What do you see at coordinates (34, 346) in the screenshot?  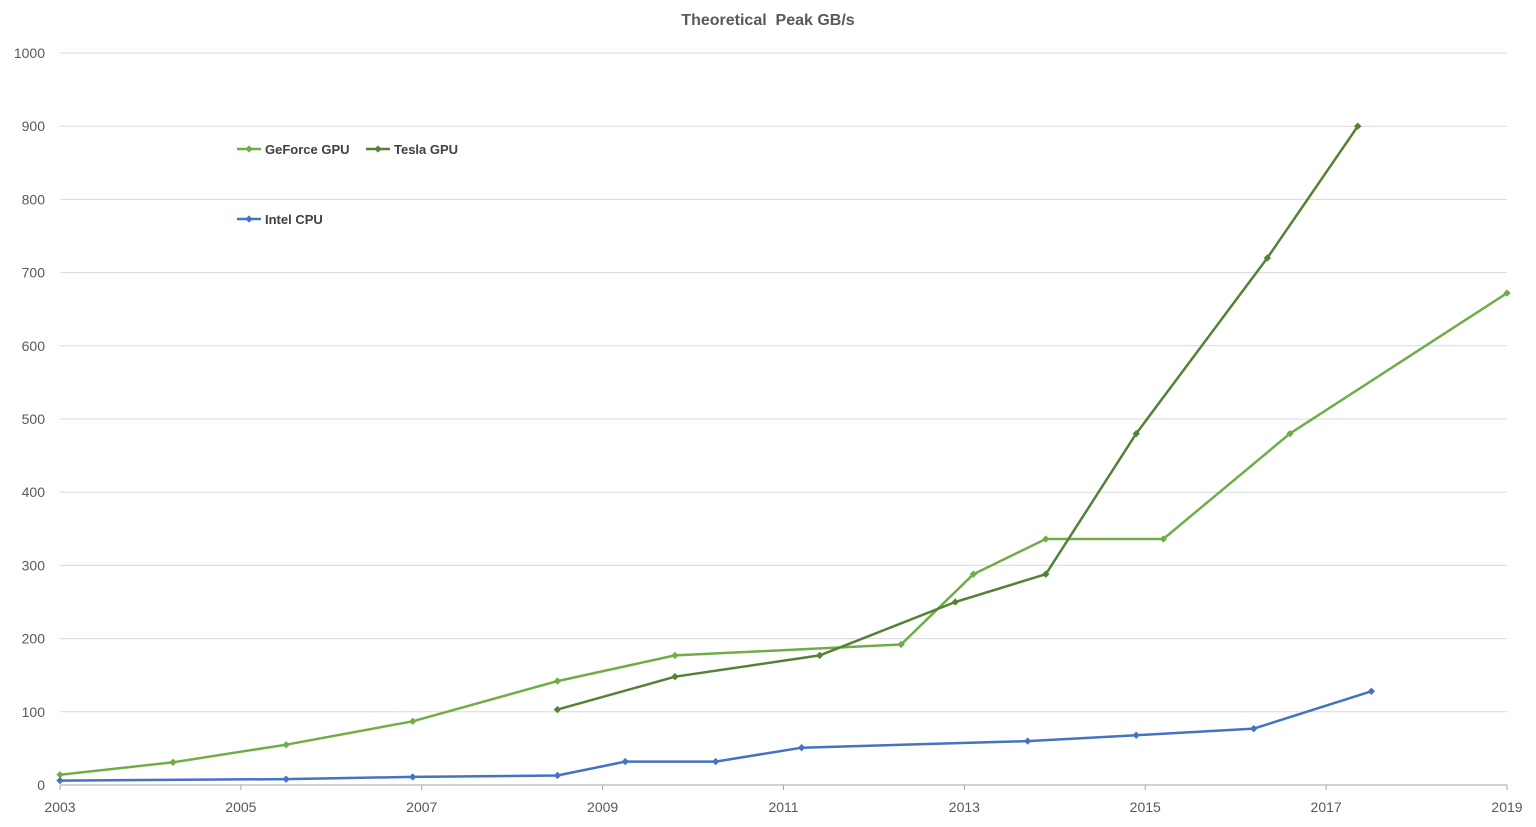 I see `y-tick-label: 600` at bounding box center [34, 346].